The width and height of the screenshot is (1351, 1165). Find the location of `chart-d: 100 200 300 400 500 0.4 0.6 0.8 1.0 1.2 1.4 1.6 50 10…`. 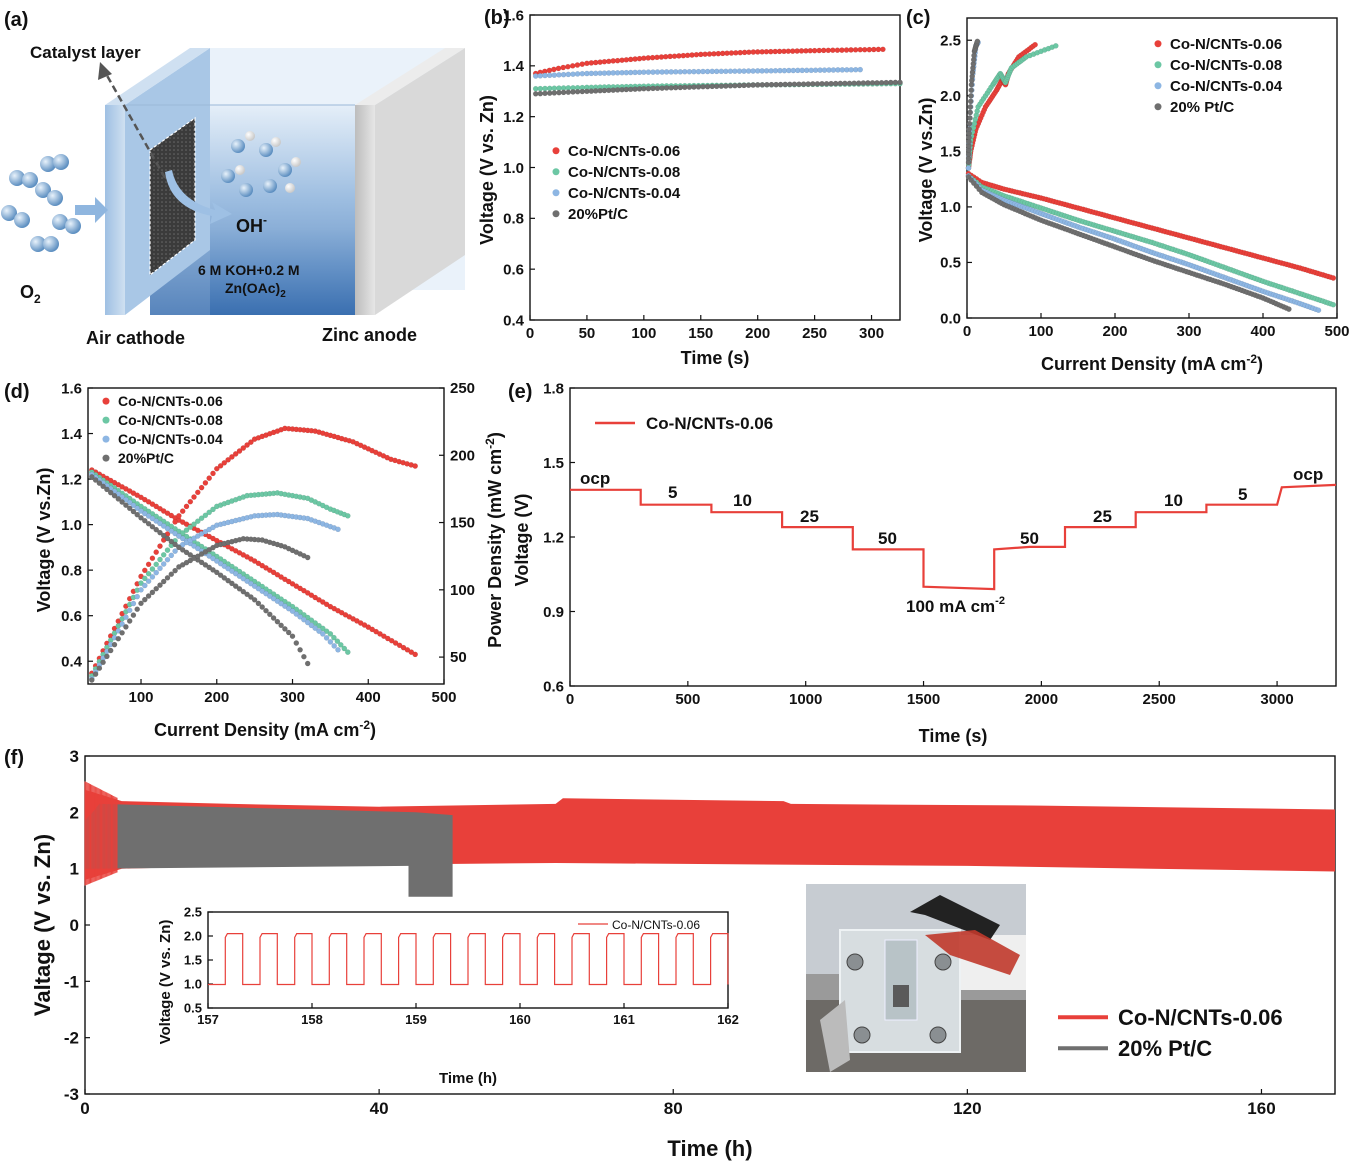

chart-d: 100 200 300 400 500 0.4 0.6 0.8 1.0 1.2 1.4 1.6 50 10… is located at coordinates (269, 560).